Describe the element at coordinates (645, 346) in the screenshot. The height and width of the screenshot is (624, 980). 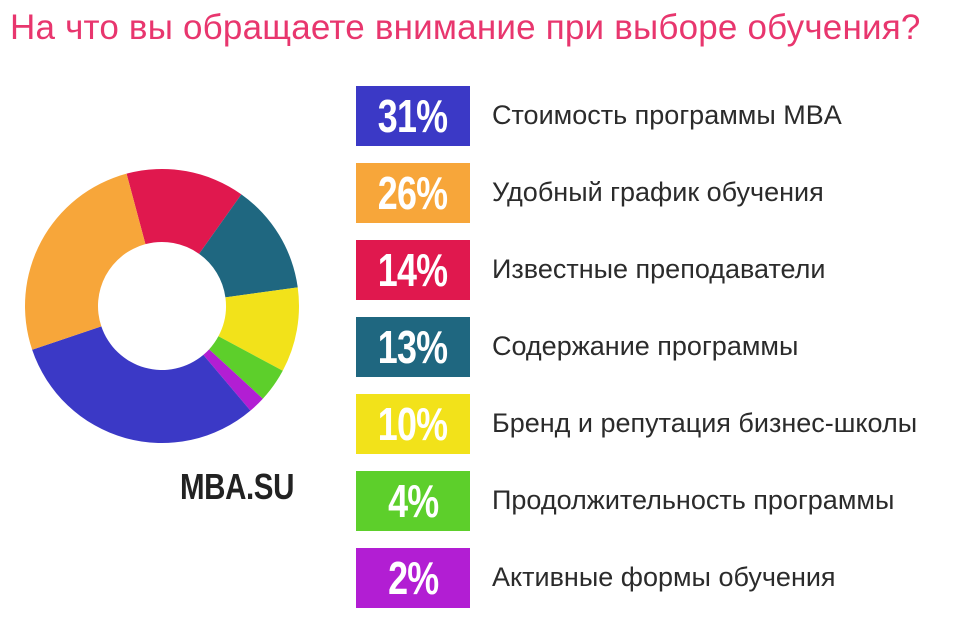
I see `legend-category-label-4: Содержание программы` at that location.